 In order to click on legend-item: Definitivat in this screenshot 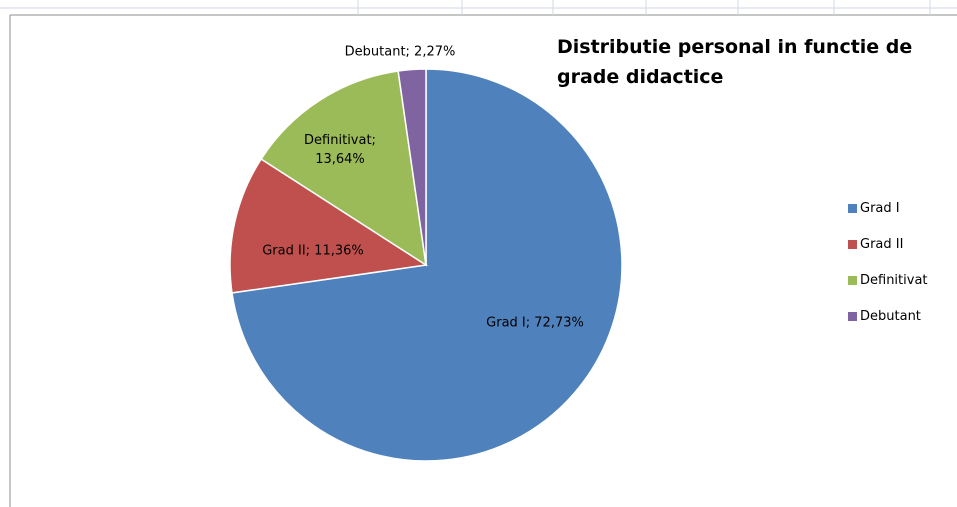, I will do `click(888, 280)`.